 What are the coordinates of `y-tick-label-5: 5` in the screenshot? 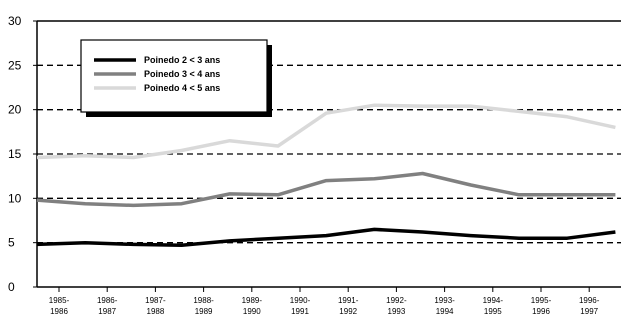 It's located at (11, 243).